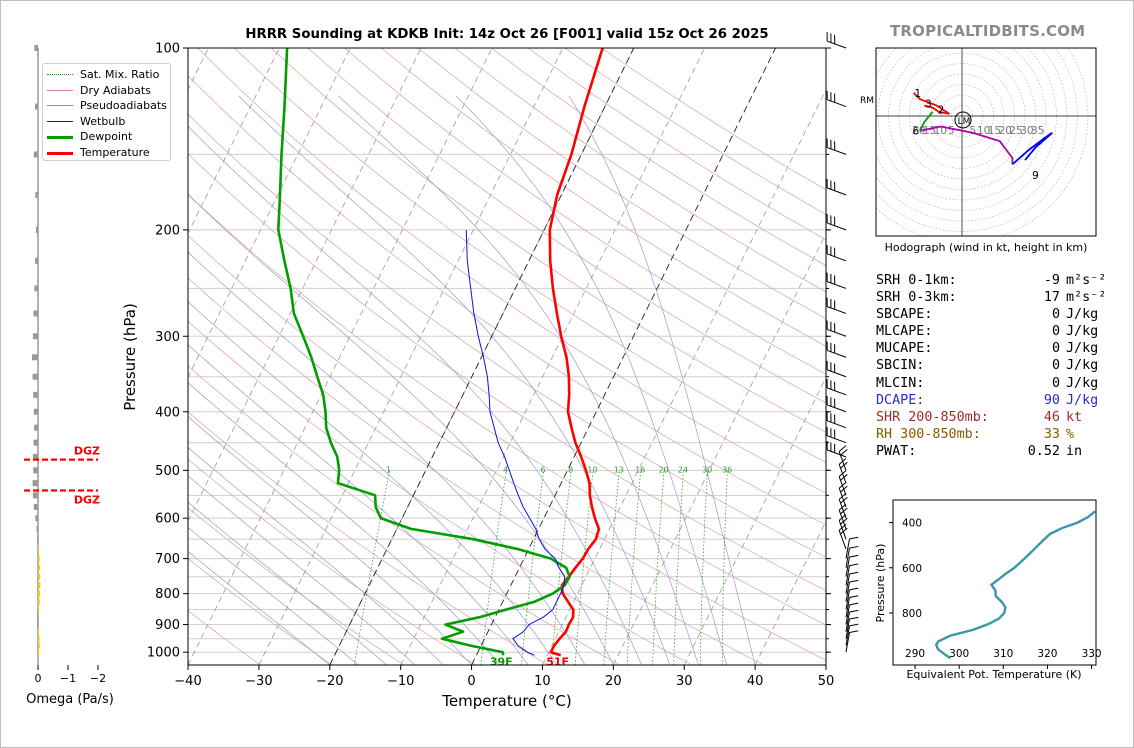 This screenshot has width=1134, height=748. What do you see at coordinates (904, 315) in the screenshot?
I see `parameter-label: SBCAPE:` at bounding box center [904, 315].